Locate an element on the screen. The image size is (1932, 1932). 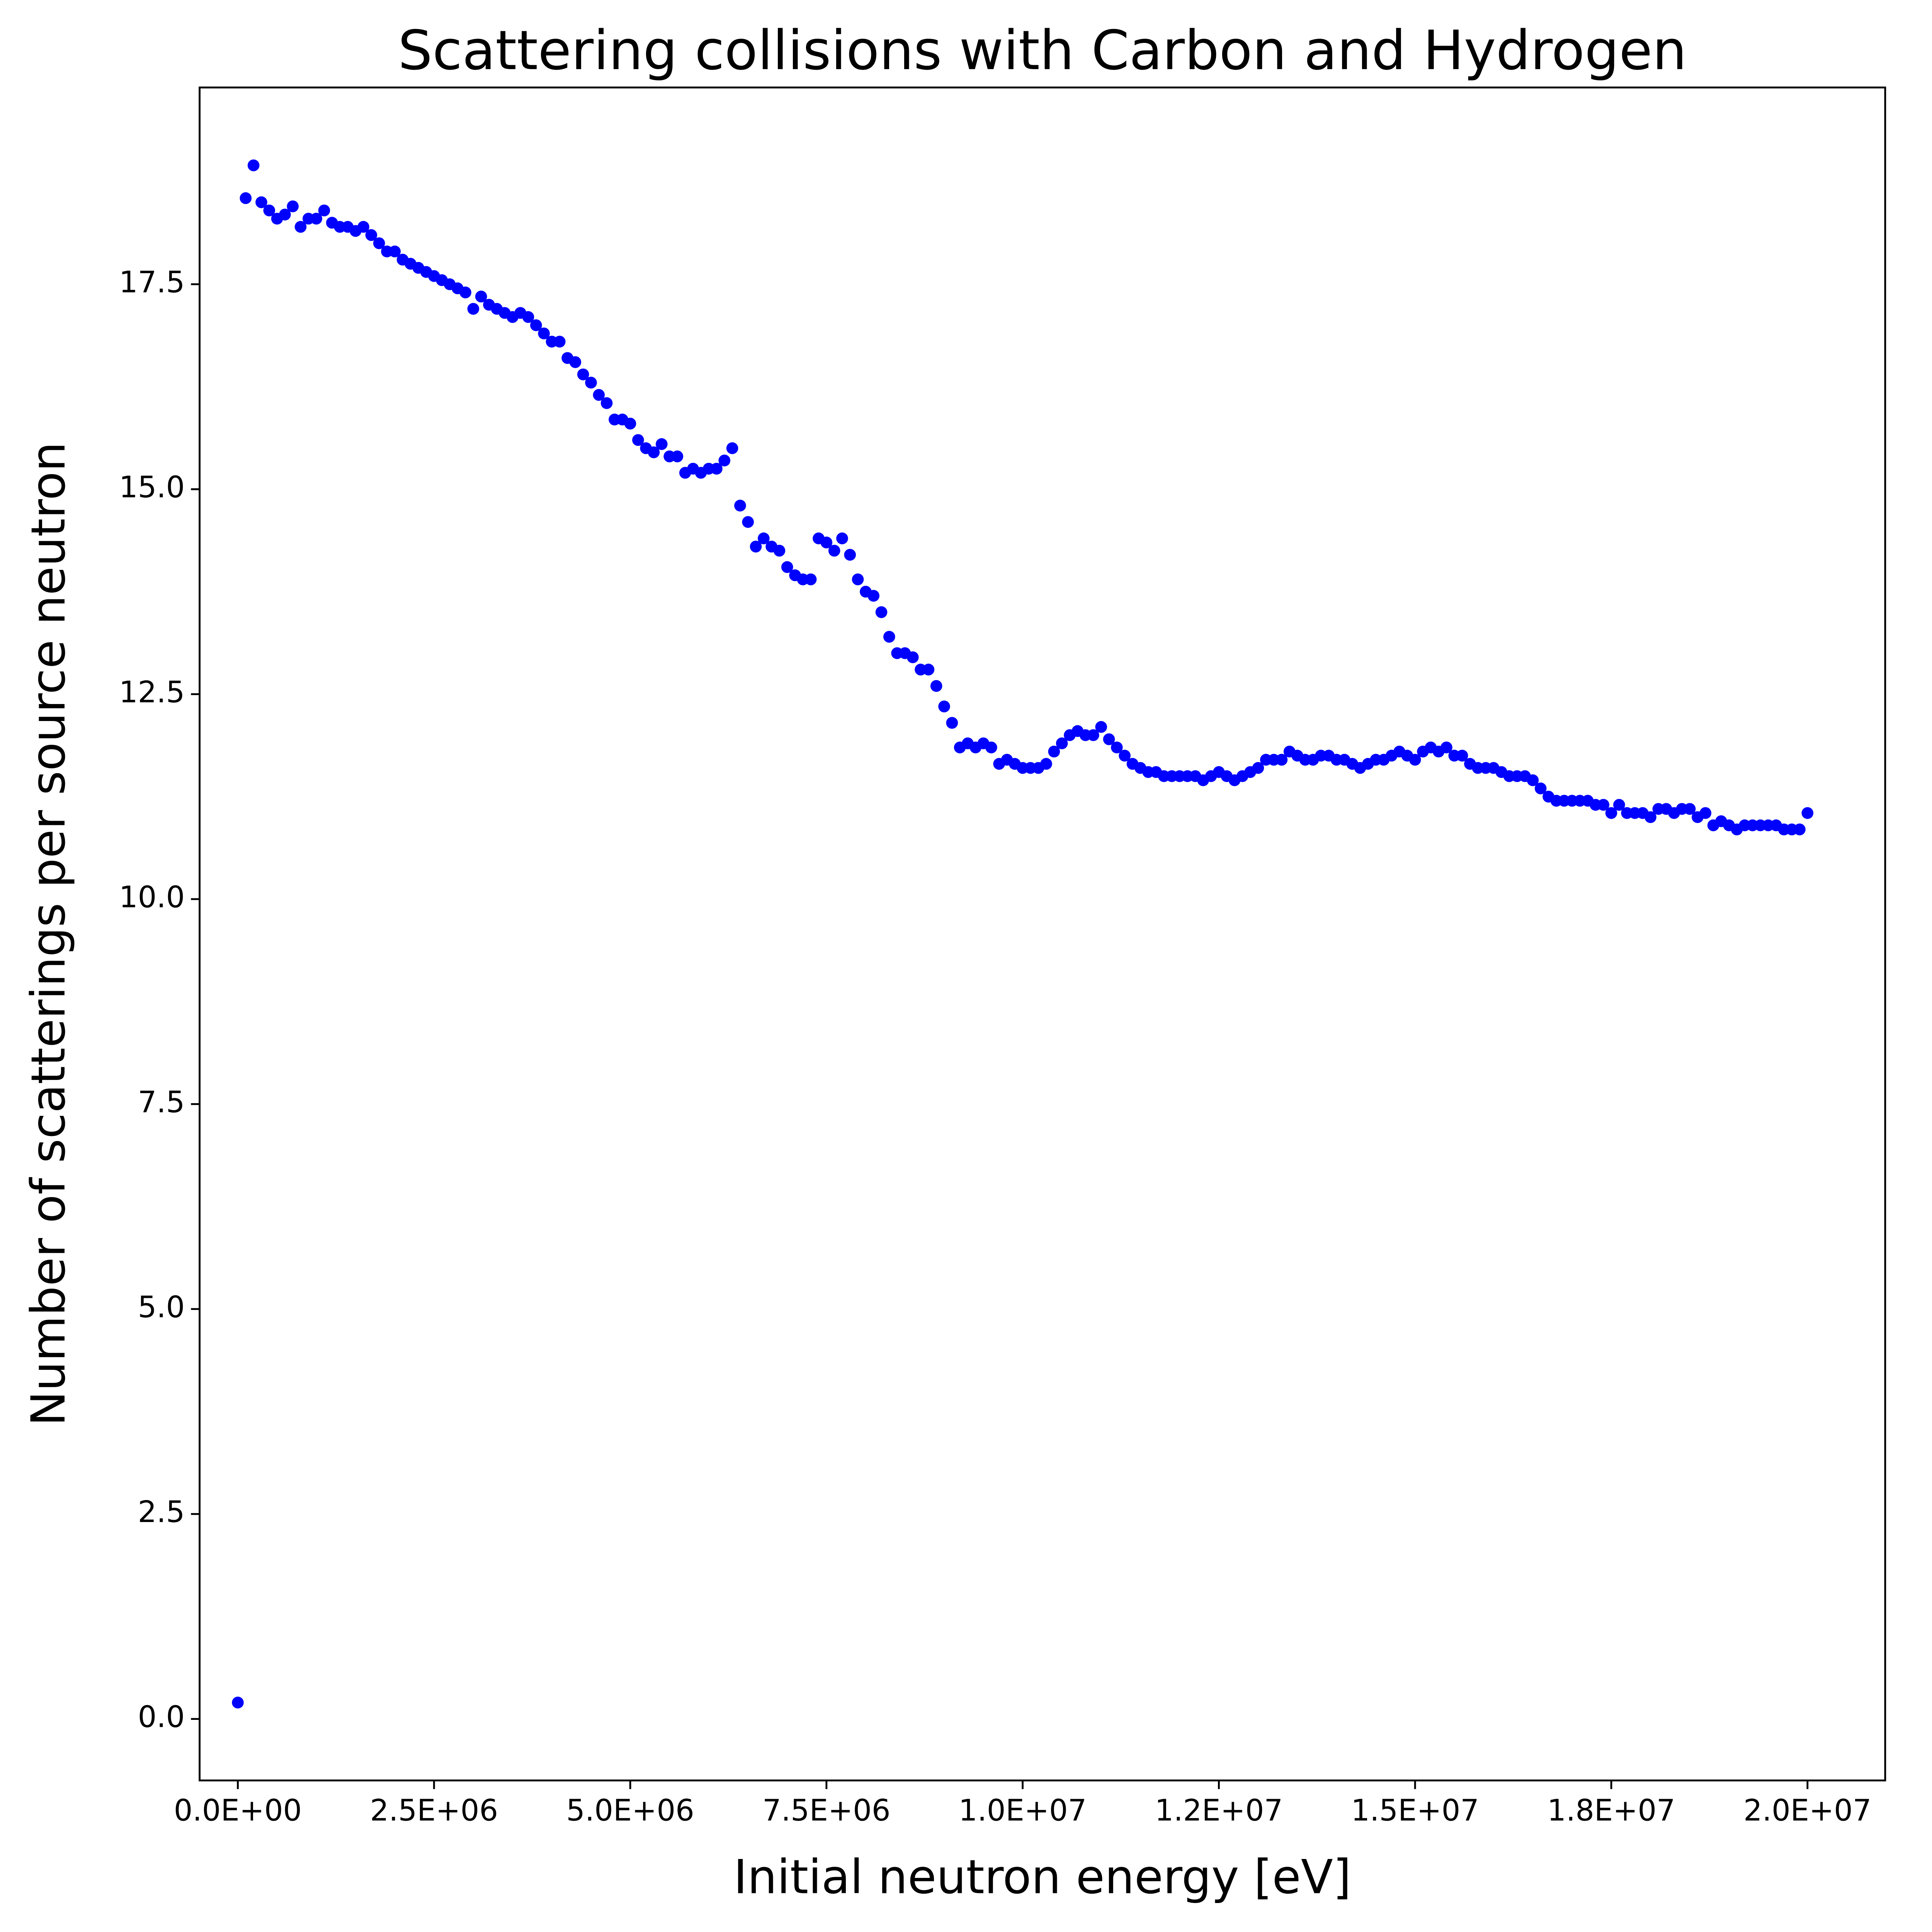
x-tick-label: 1.5E+07 is located at coordinates (1415, 1811).